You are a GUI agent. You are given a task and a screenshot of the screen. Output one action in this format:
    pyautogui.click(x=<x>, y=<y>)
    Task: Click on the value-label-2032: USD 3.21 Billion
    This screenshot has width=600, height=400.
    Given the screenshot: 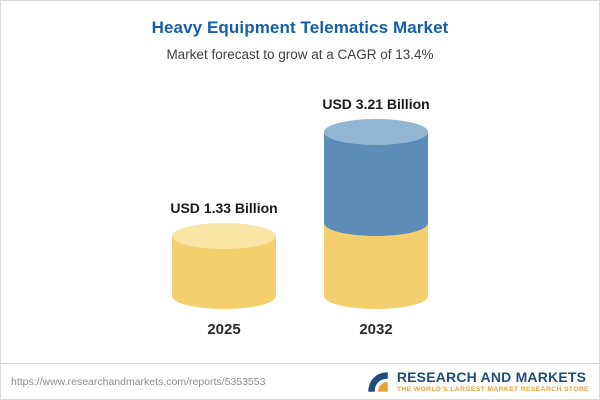 What is the action you would take?
    pyautogui.click(x=376, y=104)
    